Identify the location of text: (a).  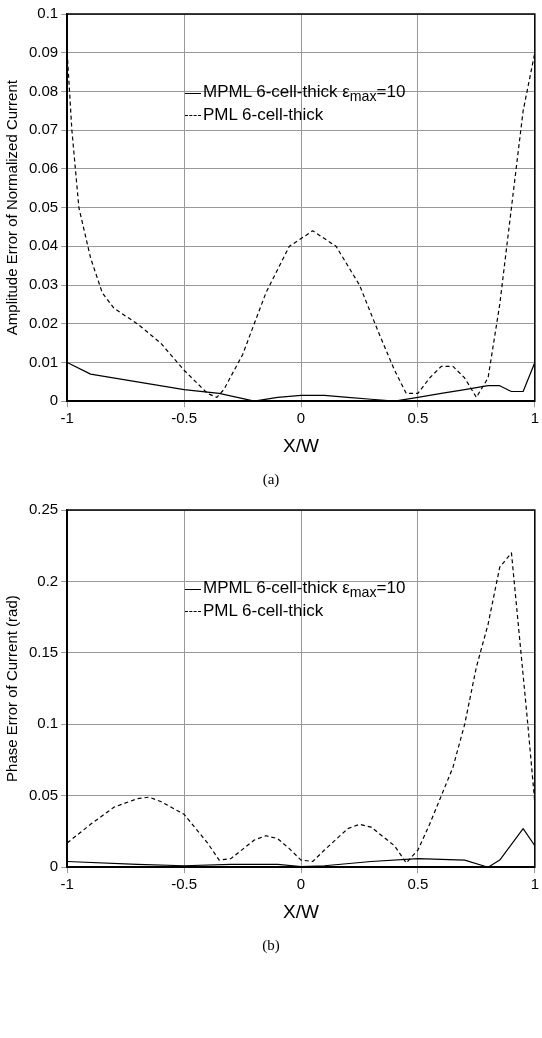
(271, 479).